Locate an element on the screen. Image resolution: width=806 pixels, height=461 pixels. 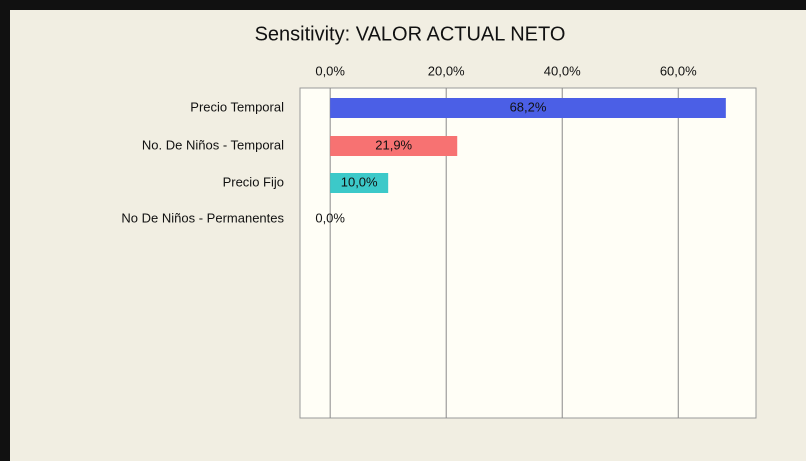
category-label: Precio Temporal is located at coordinates (237, 106).